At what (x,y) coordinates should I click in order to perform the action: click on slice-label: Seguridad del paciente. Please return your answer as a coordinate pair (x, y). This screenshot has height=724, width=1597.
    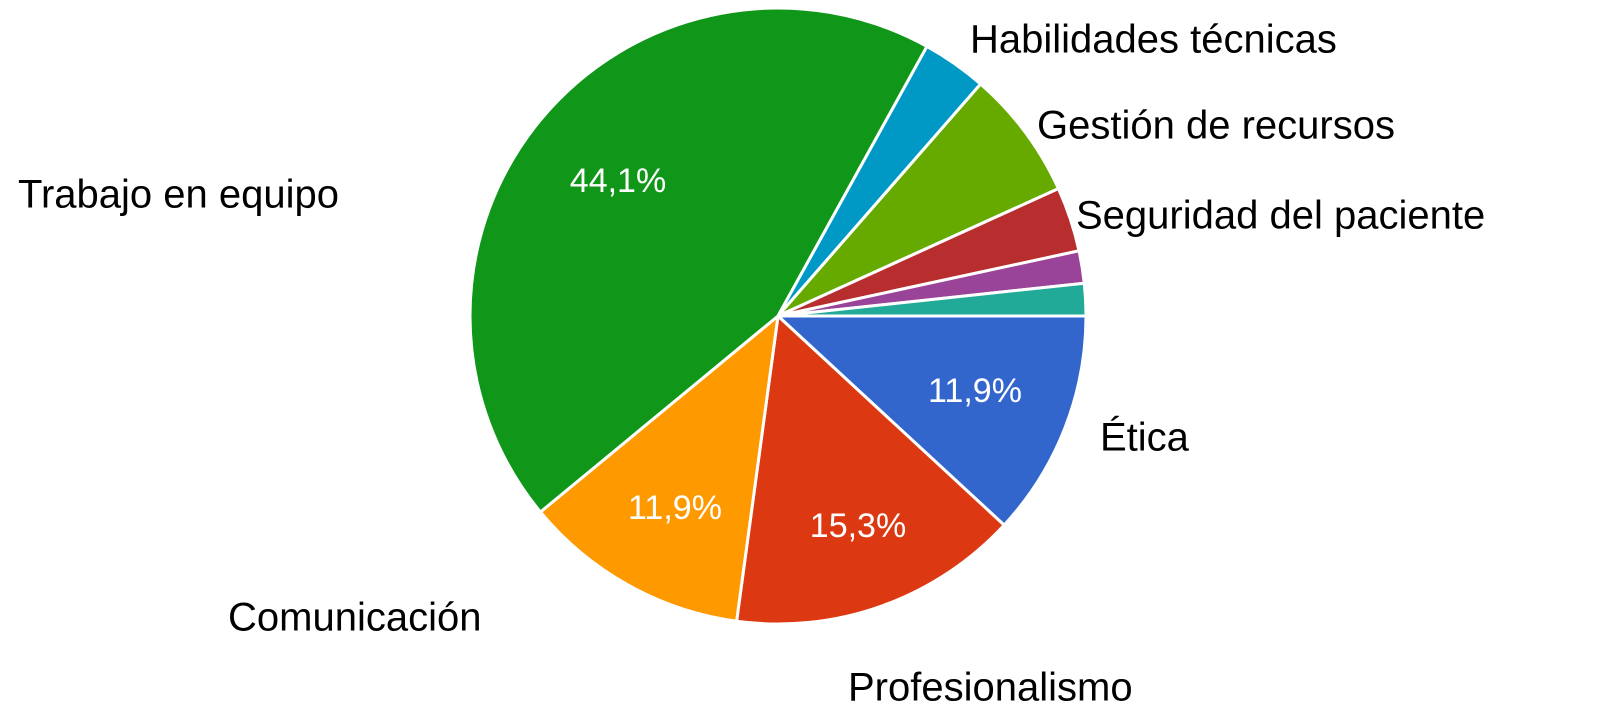
    Looking at the image, I should click on (1280, 216).